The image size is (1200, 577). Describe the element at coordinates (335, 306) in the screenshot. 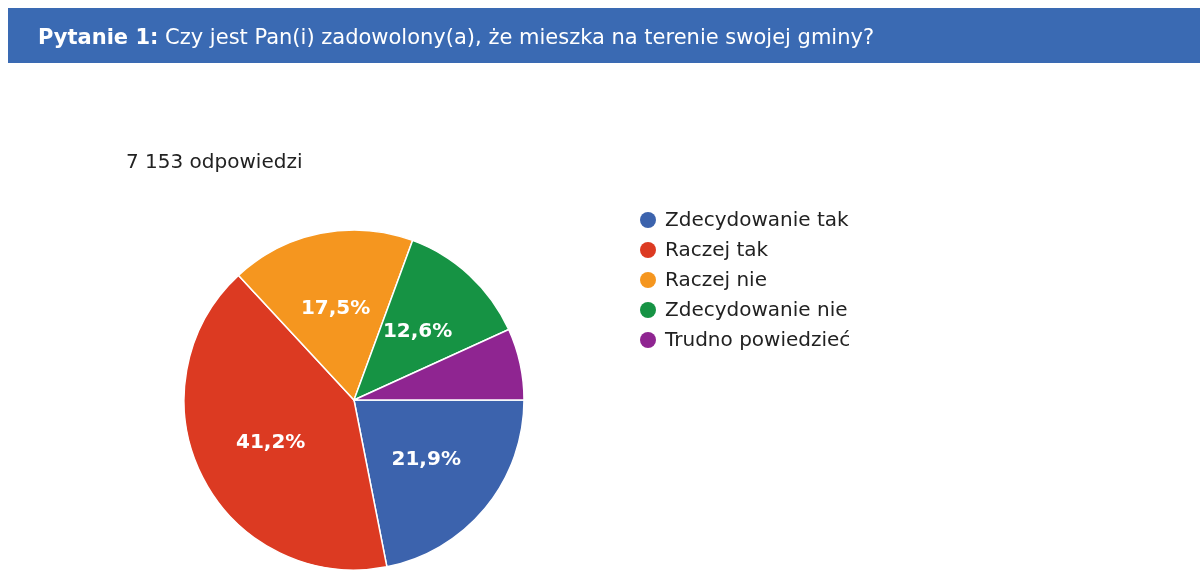

I see `data-label: 17,5%` at that location.